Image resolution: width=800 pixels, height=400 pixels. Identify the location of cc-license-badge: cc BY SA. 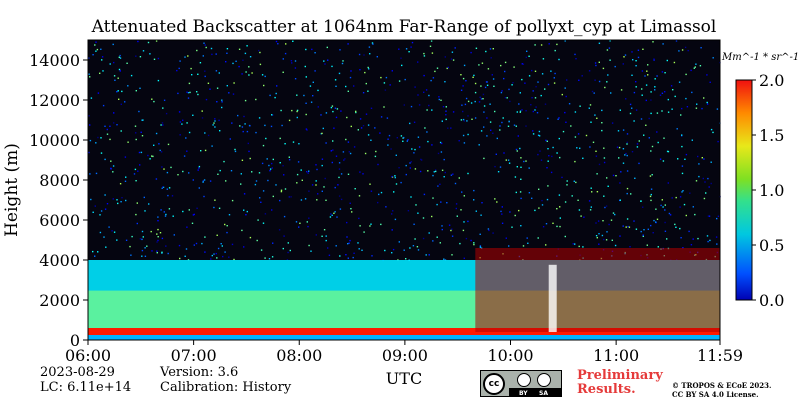
(521, 383).